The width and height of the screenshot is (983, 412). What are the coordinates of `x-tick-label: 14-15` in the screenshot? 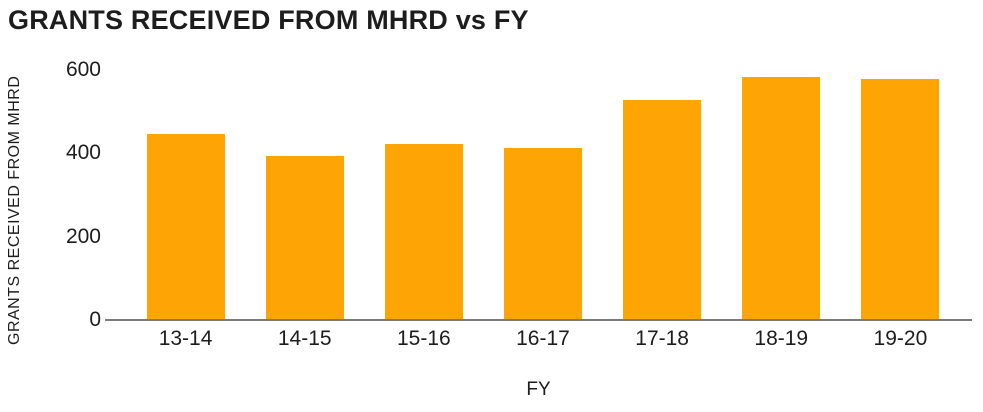 It's located at (304, 338).